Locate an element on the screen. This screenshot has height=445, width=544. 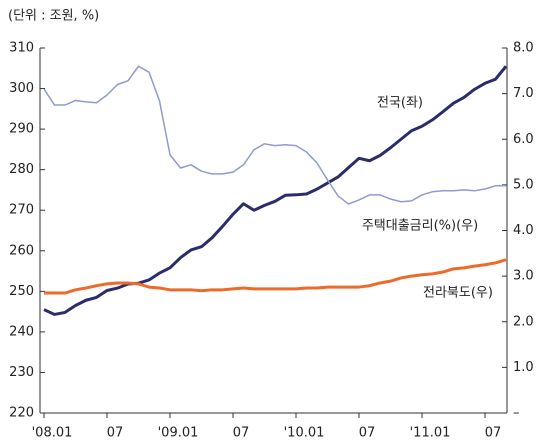
series-line is located at coordinates (275, 276).